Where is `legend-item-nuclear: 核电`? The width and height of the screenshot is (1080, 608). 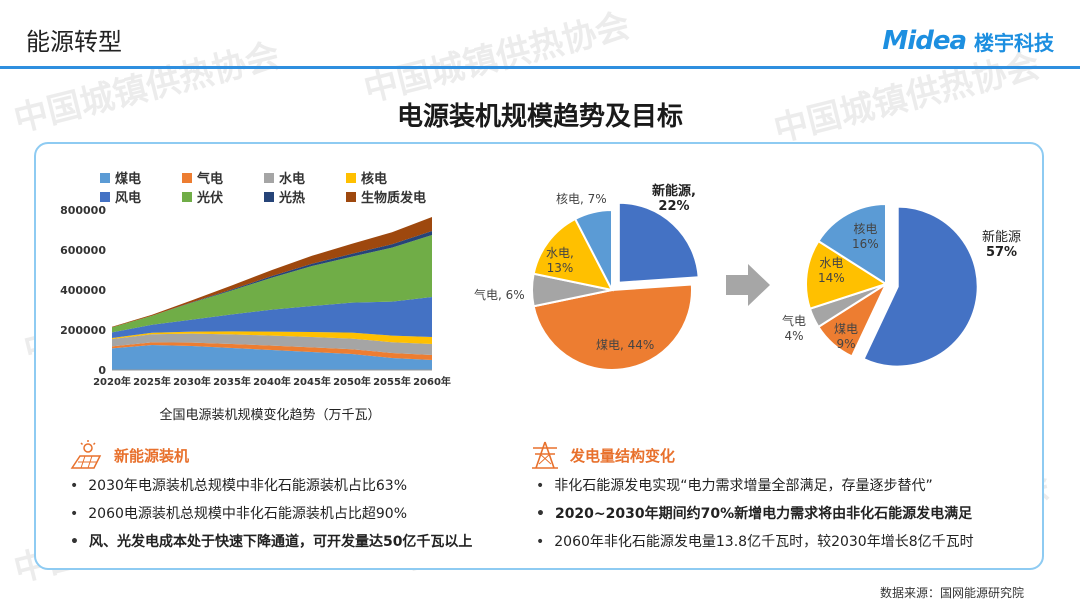
legend-item-nuclear: 核电 is located at coordinates (387, 177).